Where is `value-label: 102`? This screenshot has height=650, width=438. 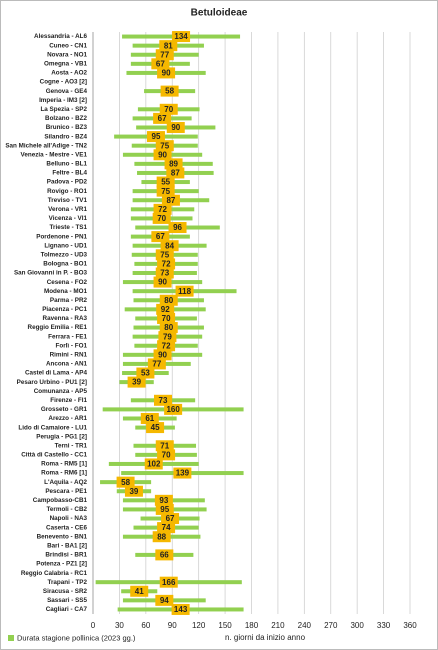
value-label: 102 is located at coordinates (154, 464).